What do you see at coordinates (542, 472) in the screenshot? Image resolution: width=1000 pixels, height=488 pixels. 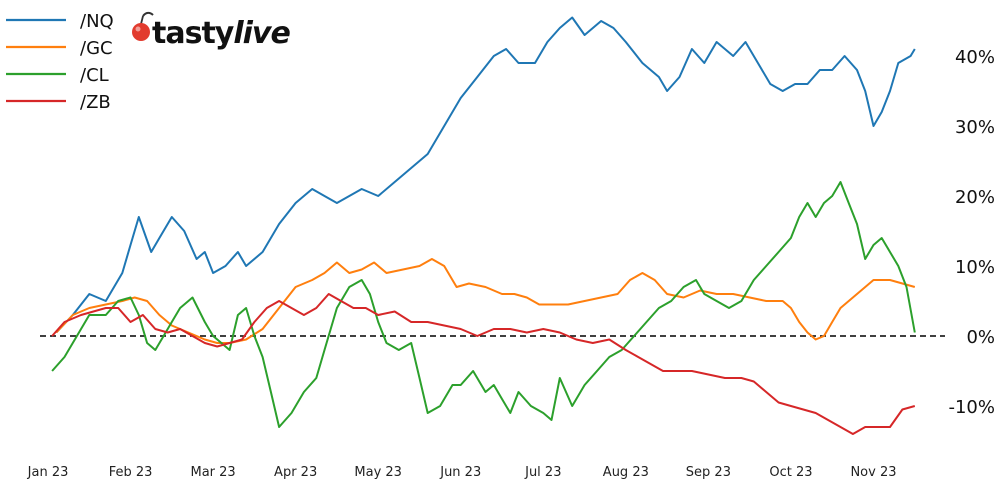 I see `x-tick-label: Jul 23` at bounding box center [542, 472].